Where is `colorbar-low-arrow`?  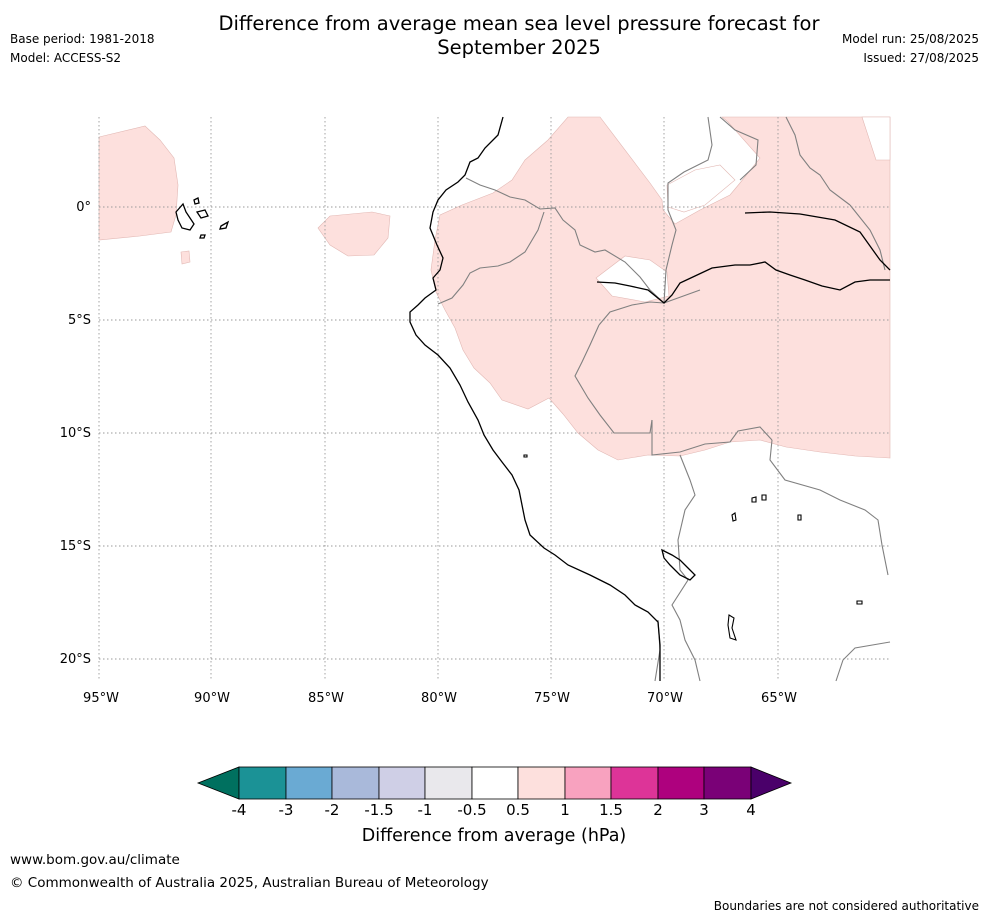
colorbar-low-arrow is located at coordinates (218, 783).